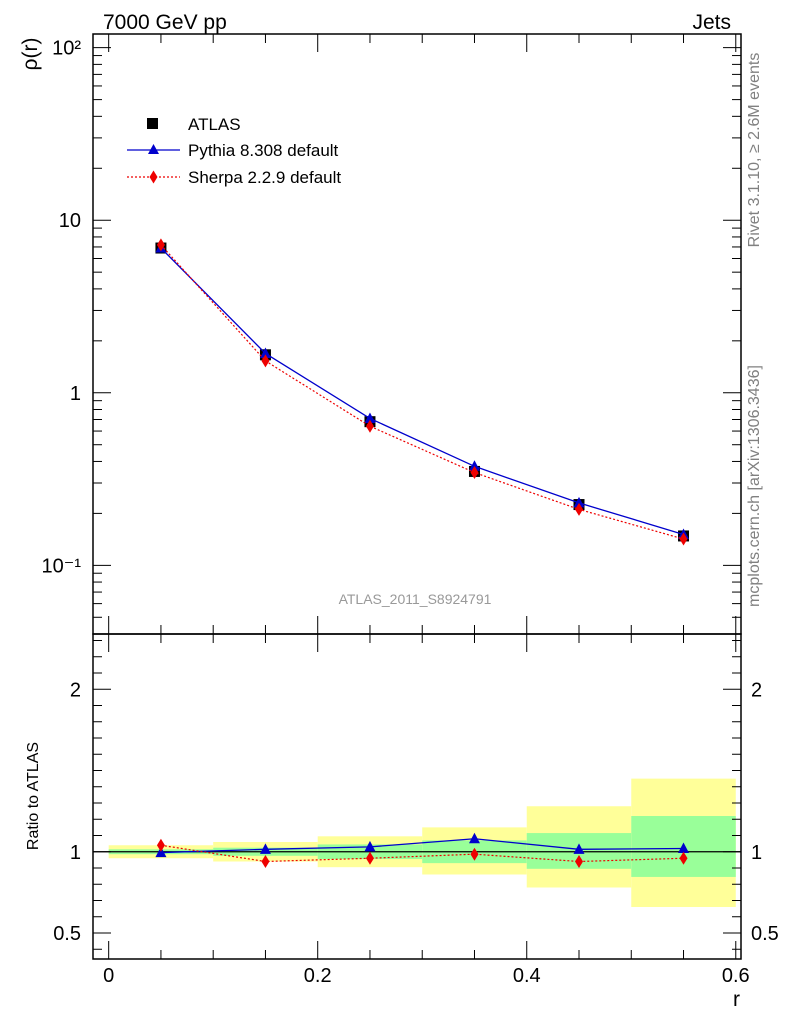 The image size is (786, 1024). What do you see at coordinates (75, 853) in the screenshot?
I see `y-tick-label-ratio-left: 1` at bounding box center [75, 853].